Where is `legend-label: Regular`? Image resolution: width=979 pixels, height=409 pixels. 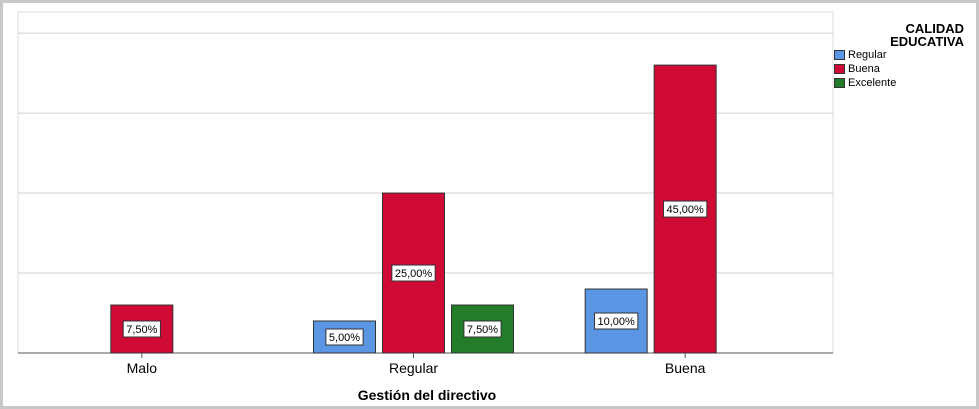 legend-label: Regular is located at coordinates (867, 55).